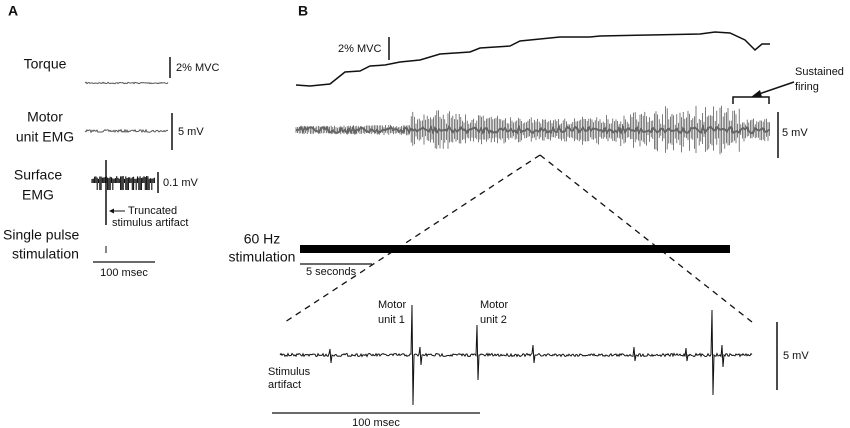  Describe the element at coordinates (126, 131) in the screenshot. I see `emg-trace` at that location.